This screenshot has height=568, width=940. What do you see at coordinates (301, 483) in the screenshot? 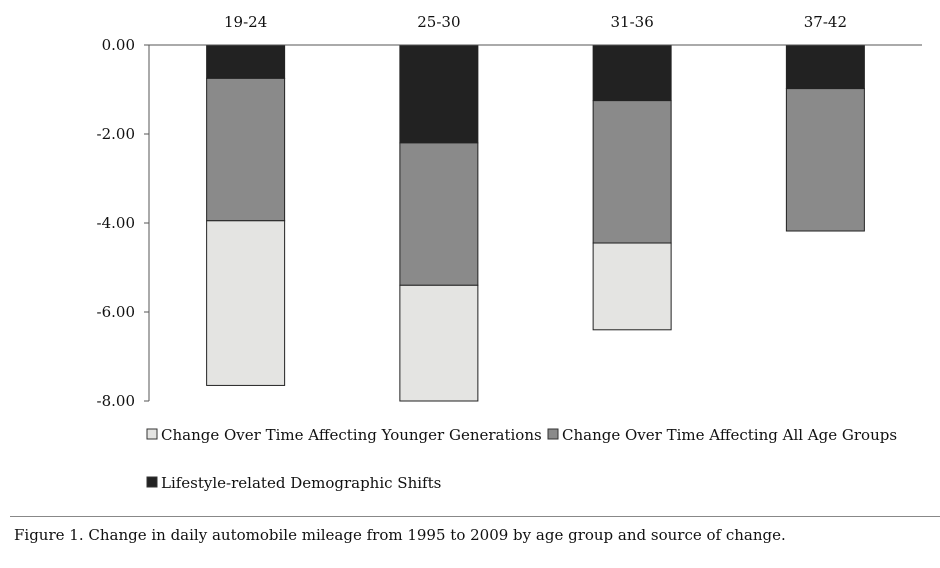
I see `legend-label: Lifestyle-related Demographic Shifts` at bounding box center [301, 483].